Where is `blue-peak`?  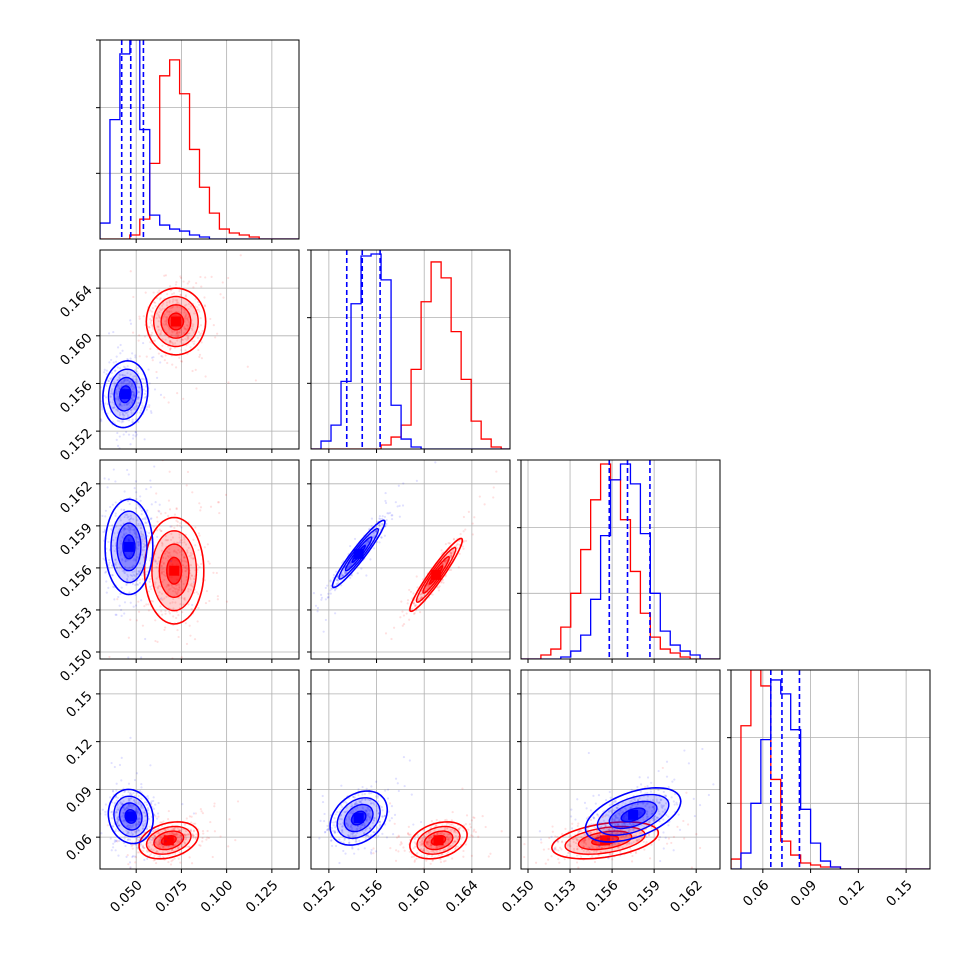 blue-peak is located at coordinates (125, 394).